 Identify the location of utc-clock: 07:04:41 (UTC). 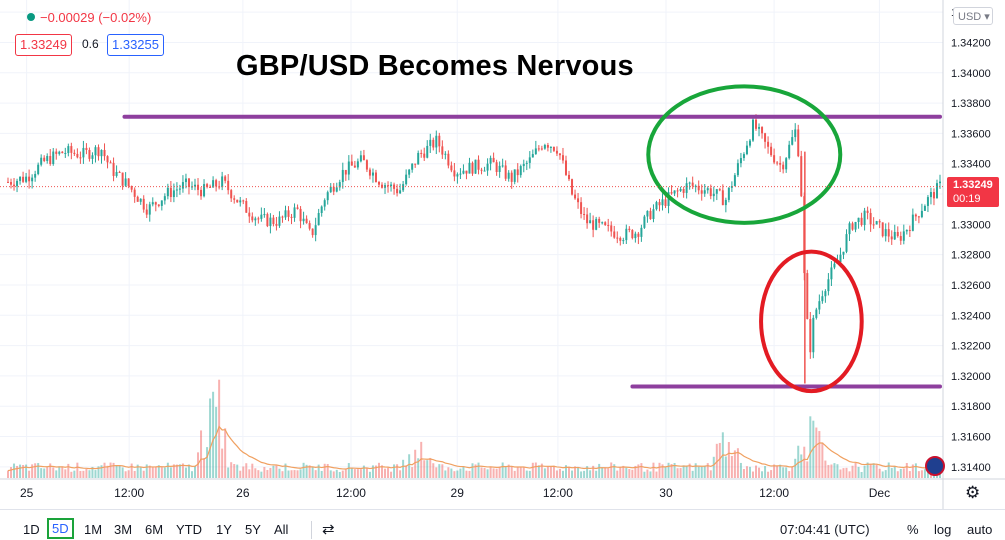
(825, 529).